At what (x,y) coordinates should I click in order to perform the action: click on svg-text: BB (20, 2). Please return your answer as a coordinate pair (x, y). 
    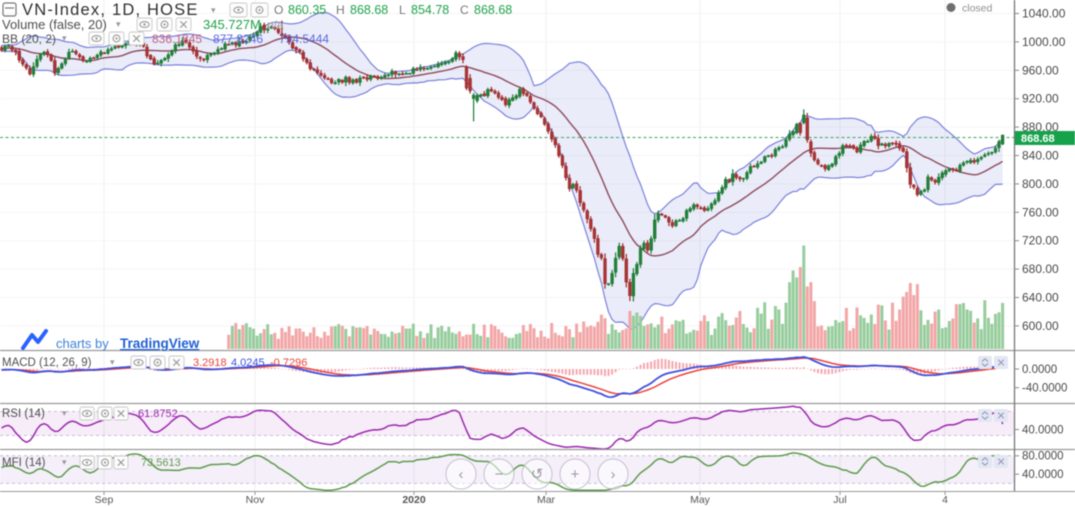
    Looking at the image, I should click on (29, 39).